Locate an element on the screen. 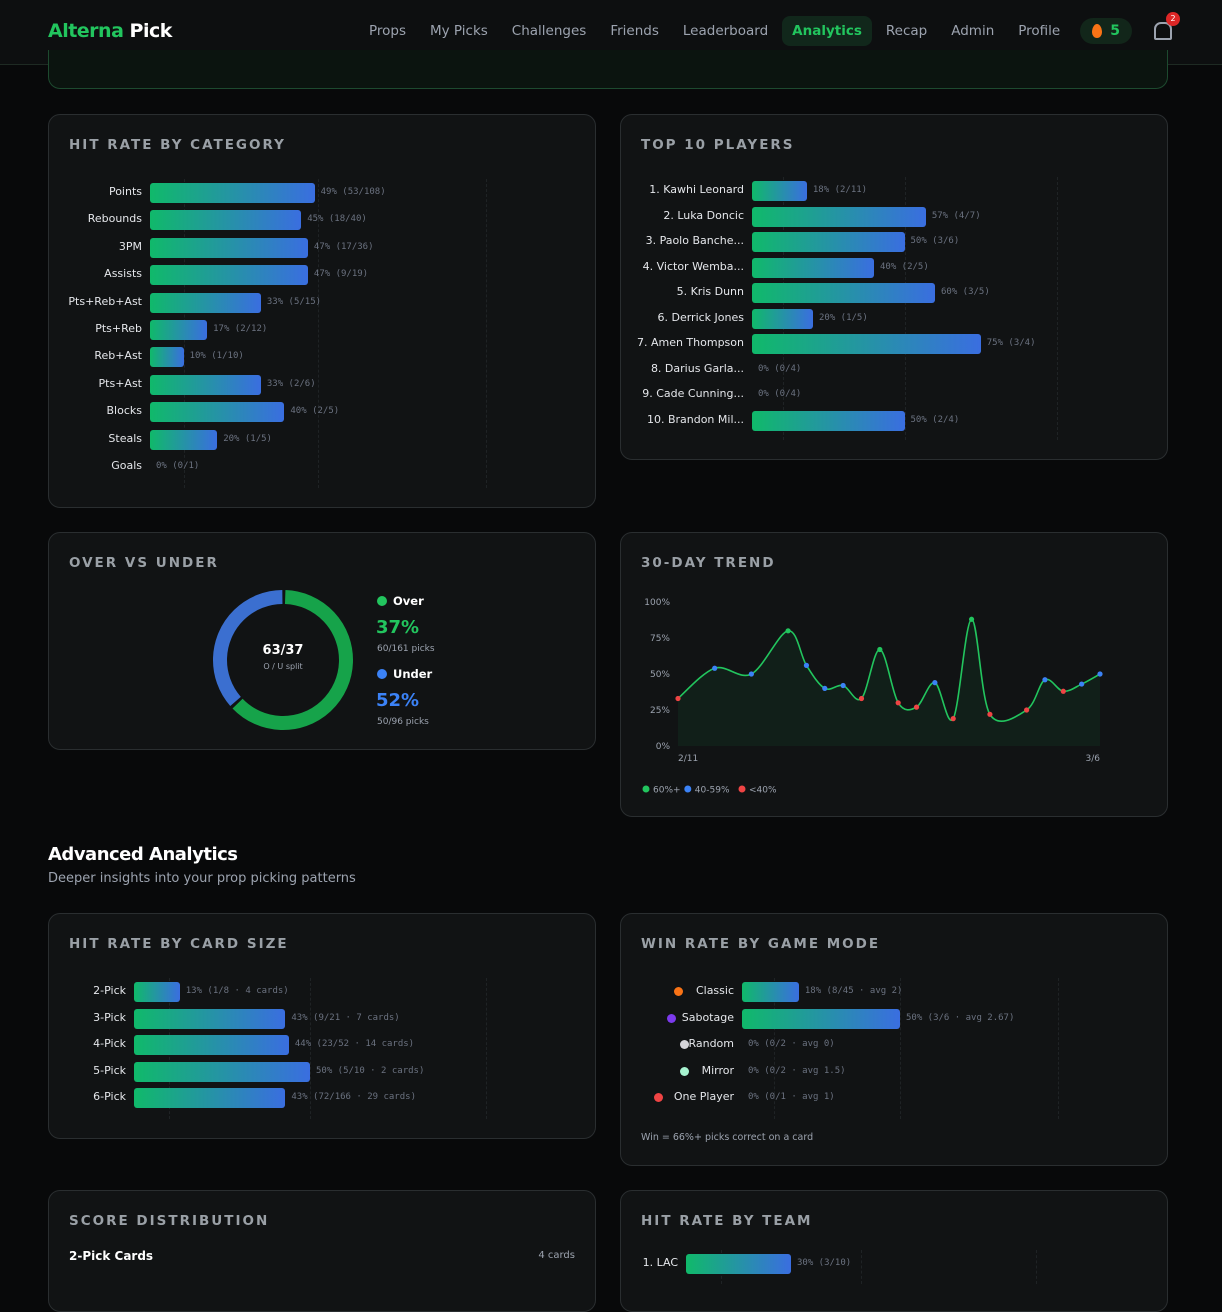  card-title: WIN RATE BY GAME MODE is located at coordinates (761, 944).